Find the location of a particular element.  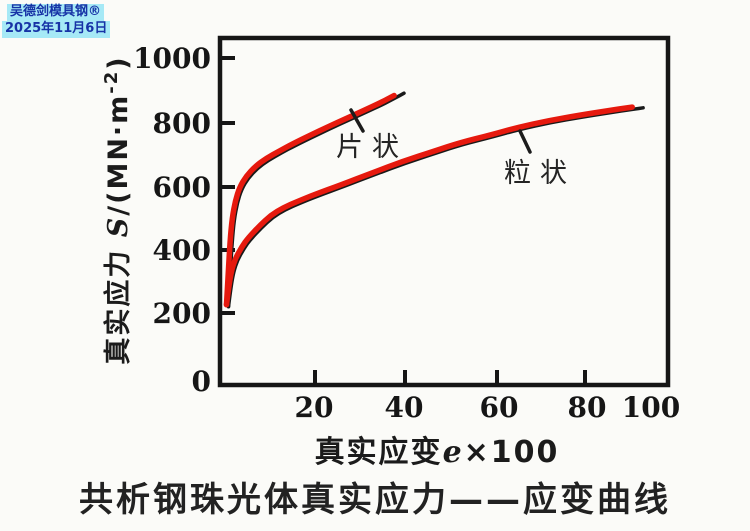

y-axis-title: 真实应力 S/(MN·m-2) is located at coordinates (117, 209).